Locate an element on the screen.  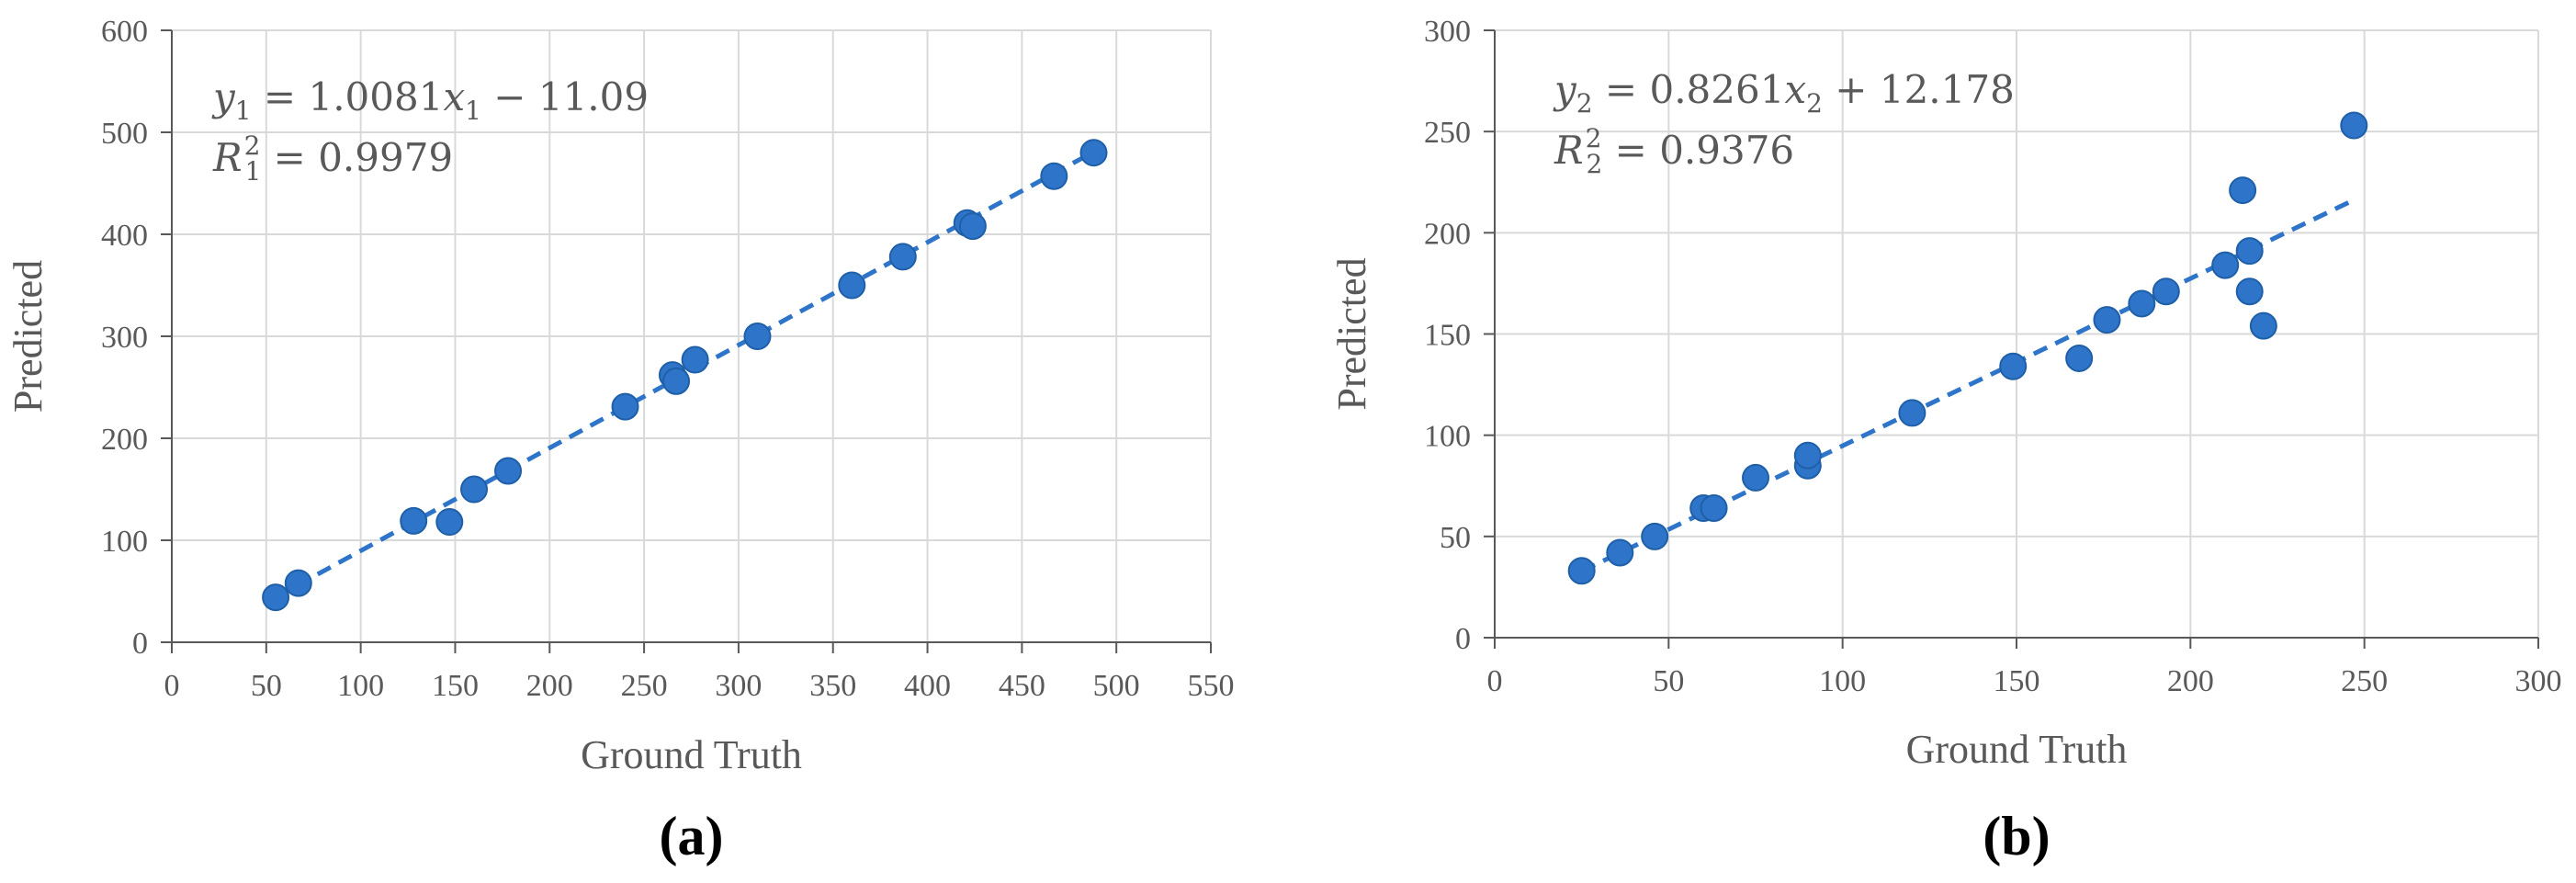
x-tick-label: 400 is located at coordinates (927, 686).